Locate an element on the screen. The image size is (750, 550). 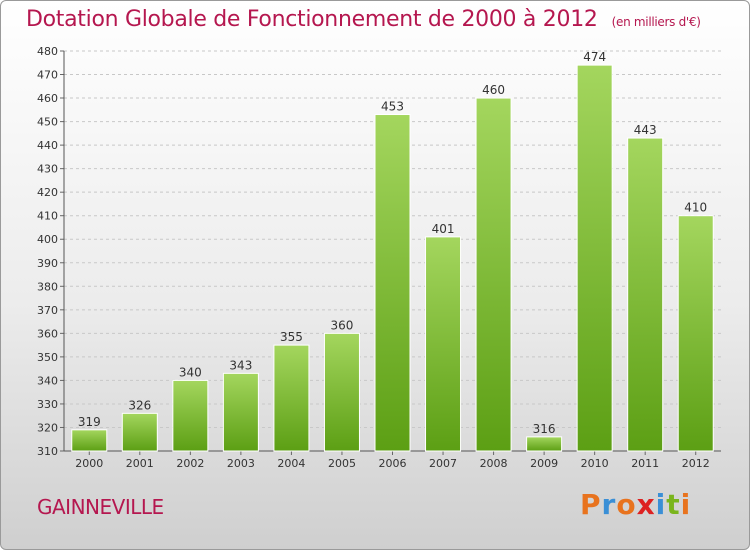
y-tick-label: 450 is located at coordinates (47, 122).